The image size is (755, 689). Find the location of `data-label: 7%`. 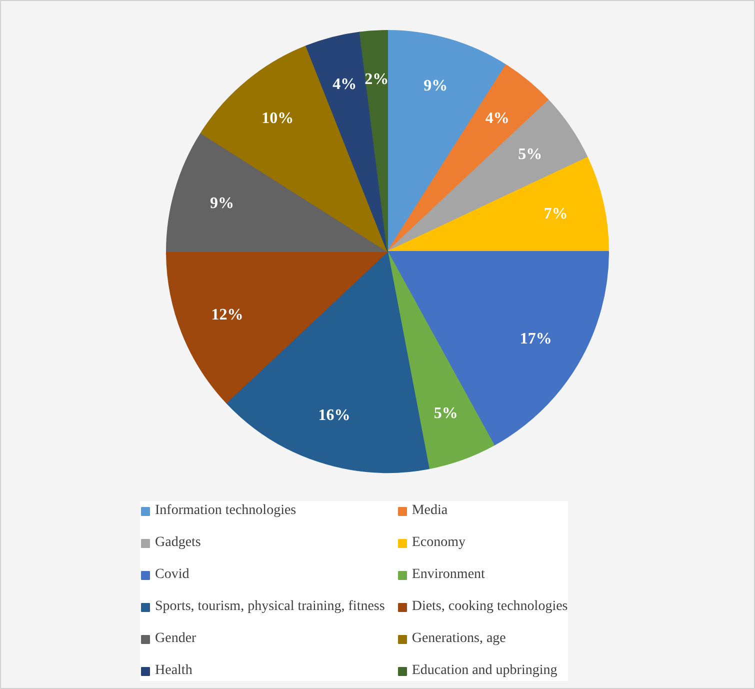

data-label: 7% is located at coordinates (556, 213).